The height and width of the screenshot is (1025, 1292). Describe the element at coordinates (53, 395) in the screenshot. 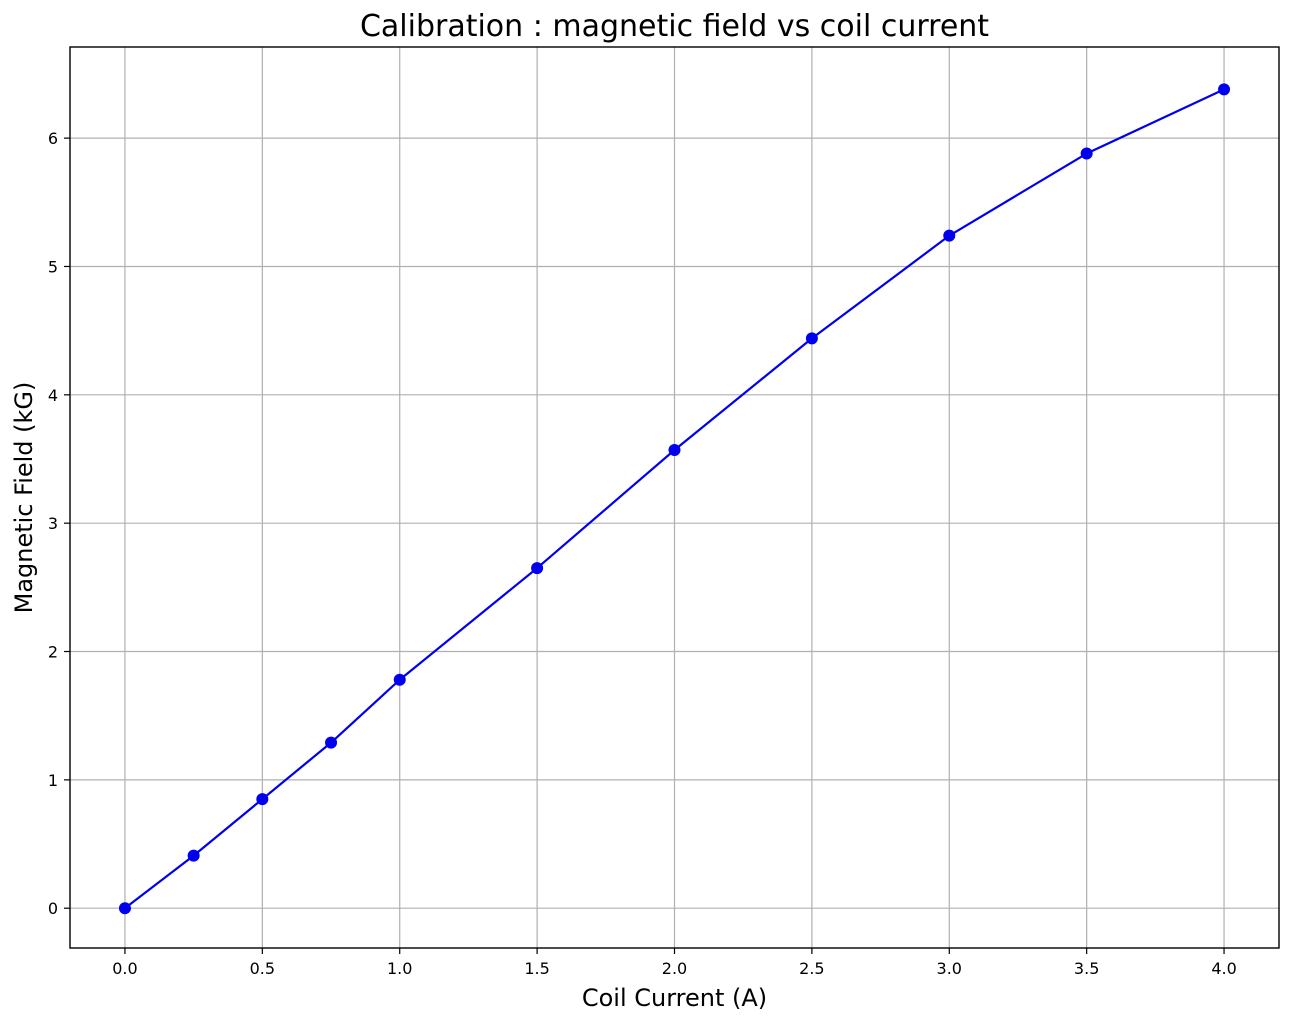

I see `y-tick-label: 4` at that location.